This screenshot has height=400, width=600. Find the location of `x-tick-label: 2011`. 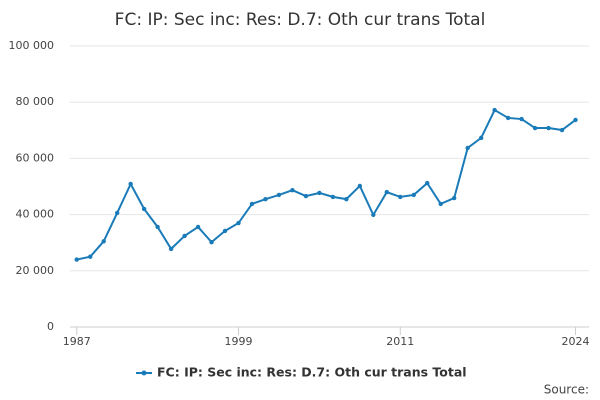

x-tick-label: 2011 is located at coordinates (400, 341).